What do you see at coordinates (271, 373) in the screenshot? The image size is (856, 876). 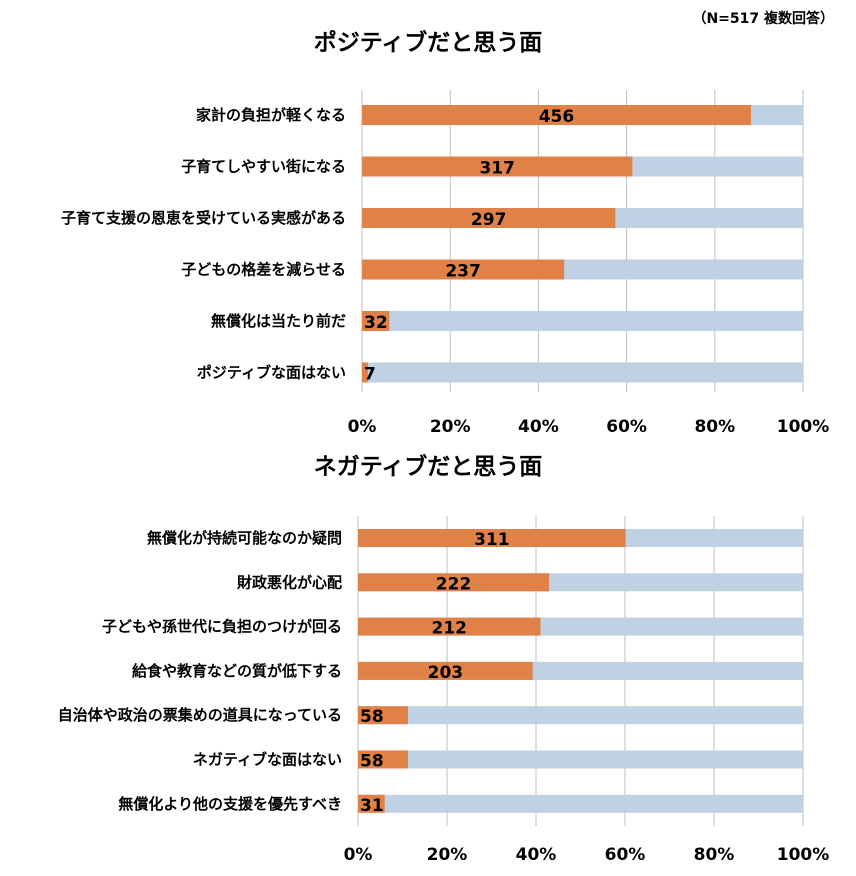 I see `category-label: ポジティブな面はない` at bounding box center [271, 373].